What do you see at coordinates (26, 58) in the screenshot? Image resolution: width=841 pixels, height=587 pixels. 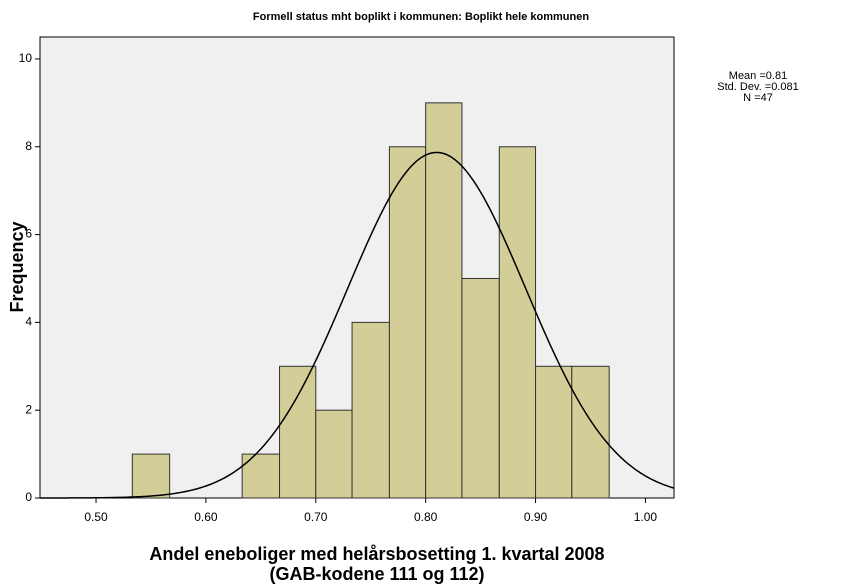 I see `y-tick-label: 10` at bounding box center [26, 58].